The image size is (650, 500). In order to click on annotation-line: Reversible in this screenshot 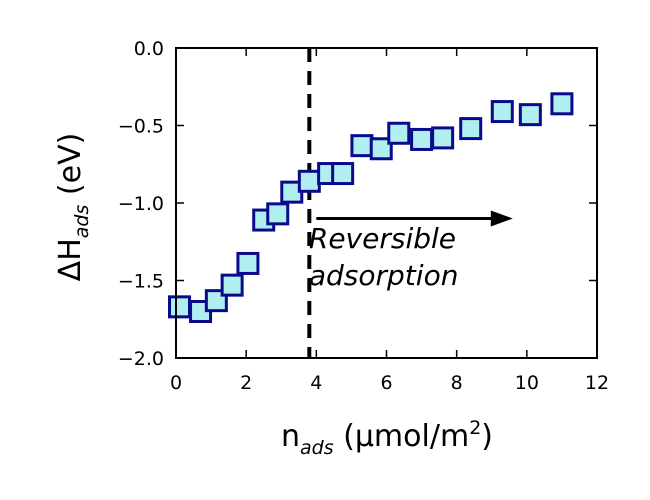, I will do `click(382, 238)`.